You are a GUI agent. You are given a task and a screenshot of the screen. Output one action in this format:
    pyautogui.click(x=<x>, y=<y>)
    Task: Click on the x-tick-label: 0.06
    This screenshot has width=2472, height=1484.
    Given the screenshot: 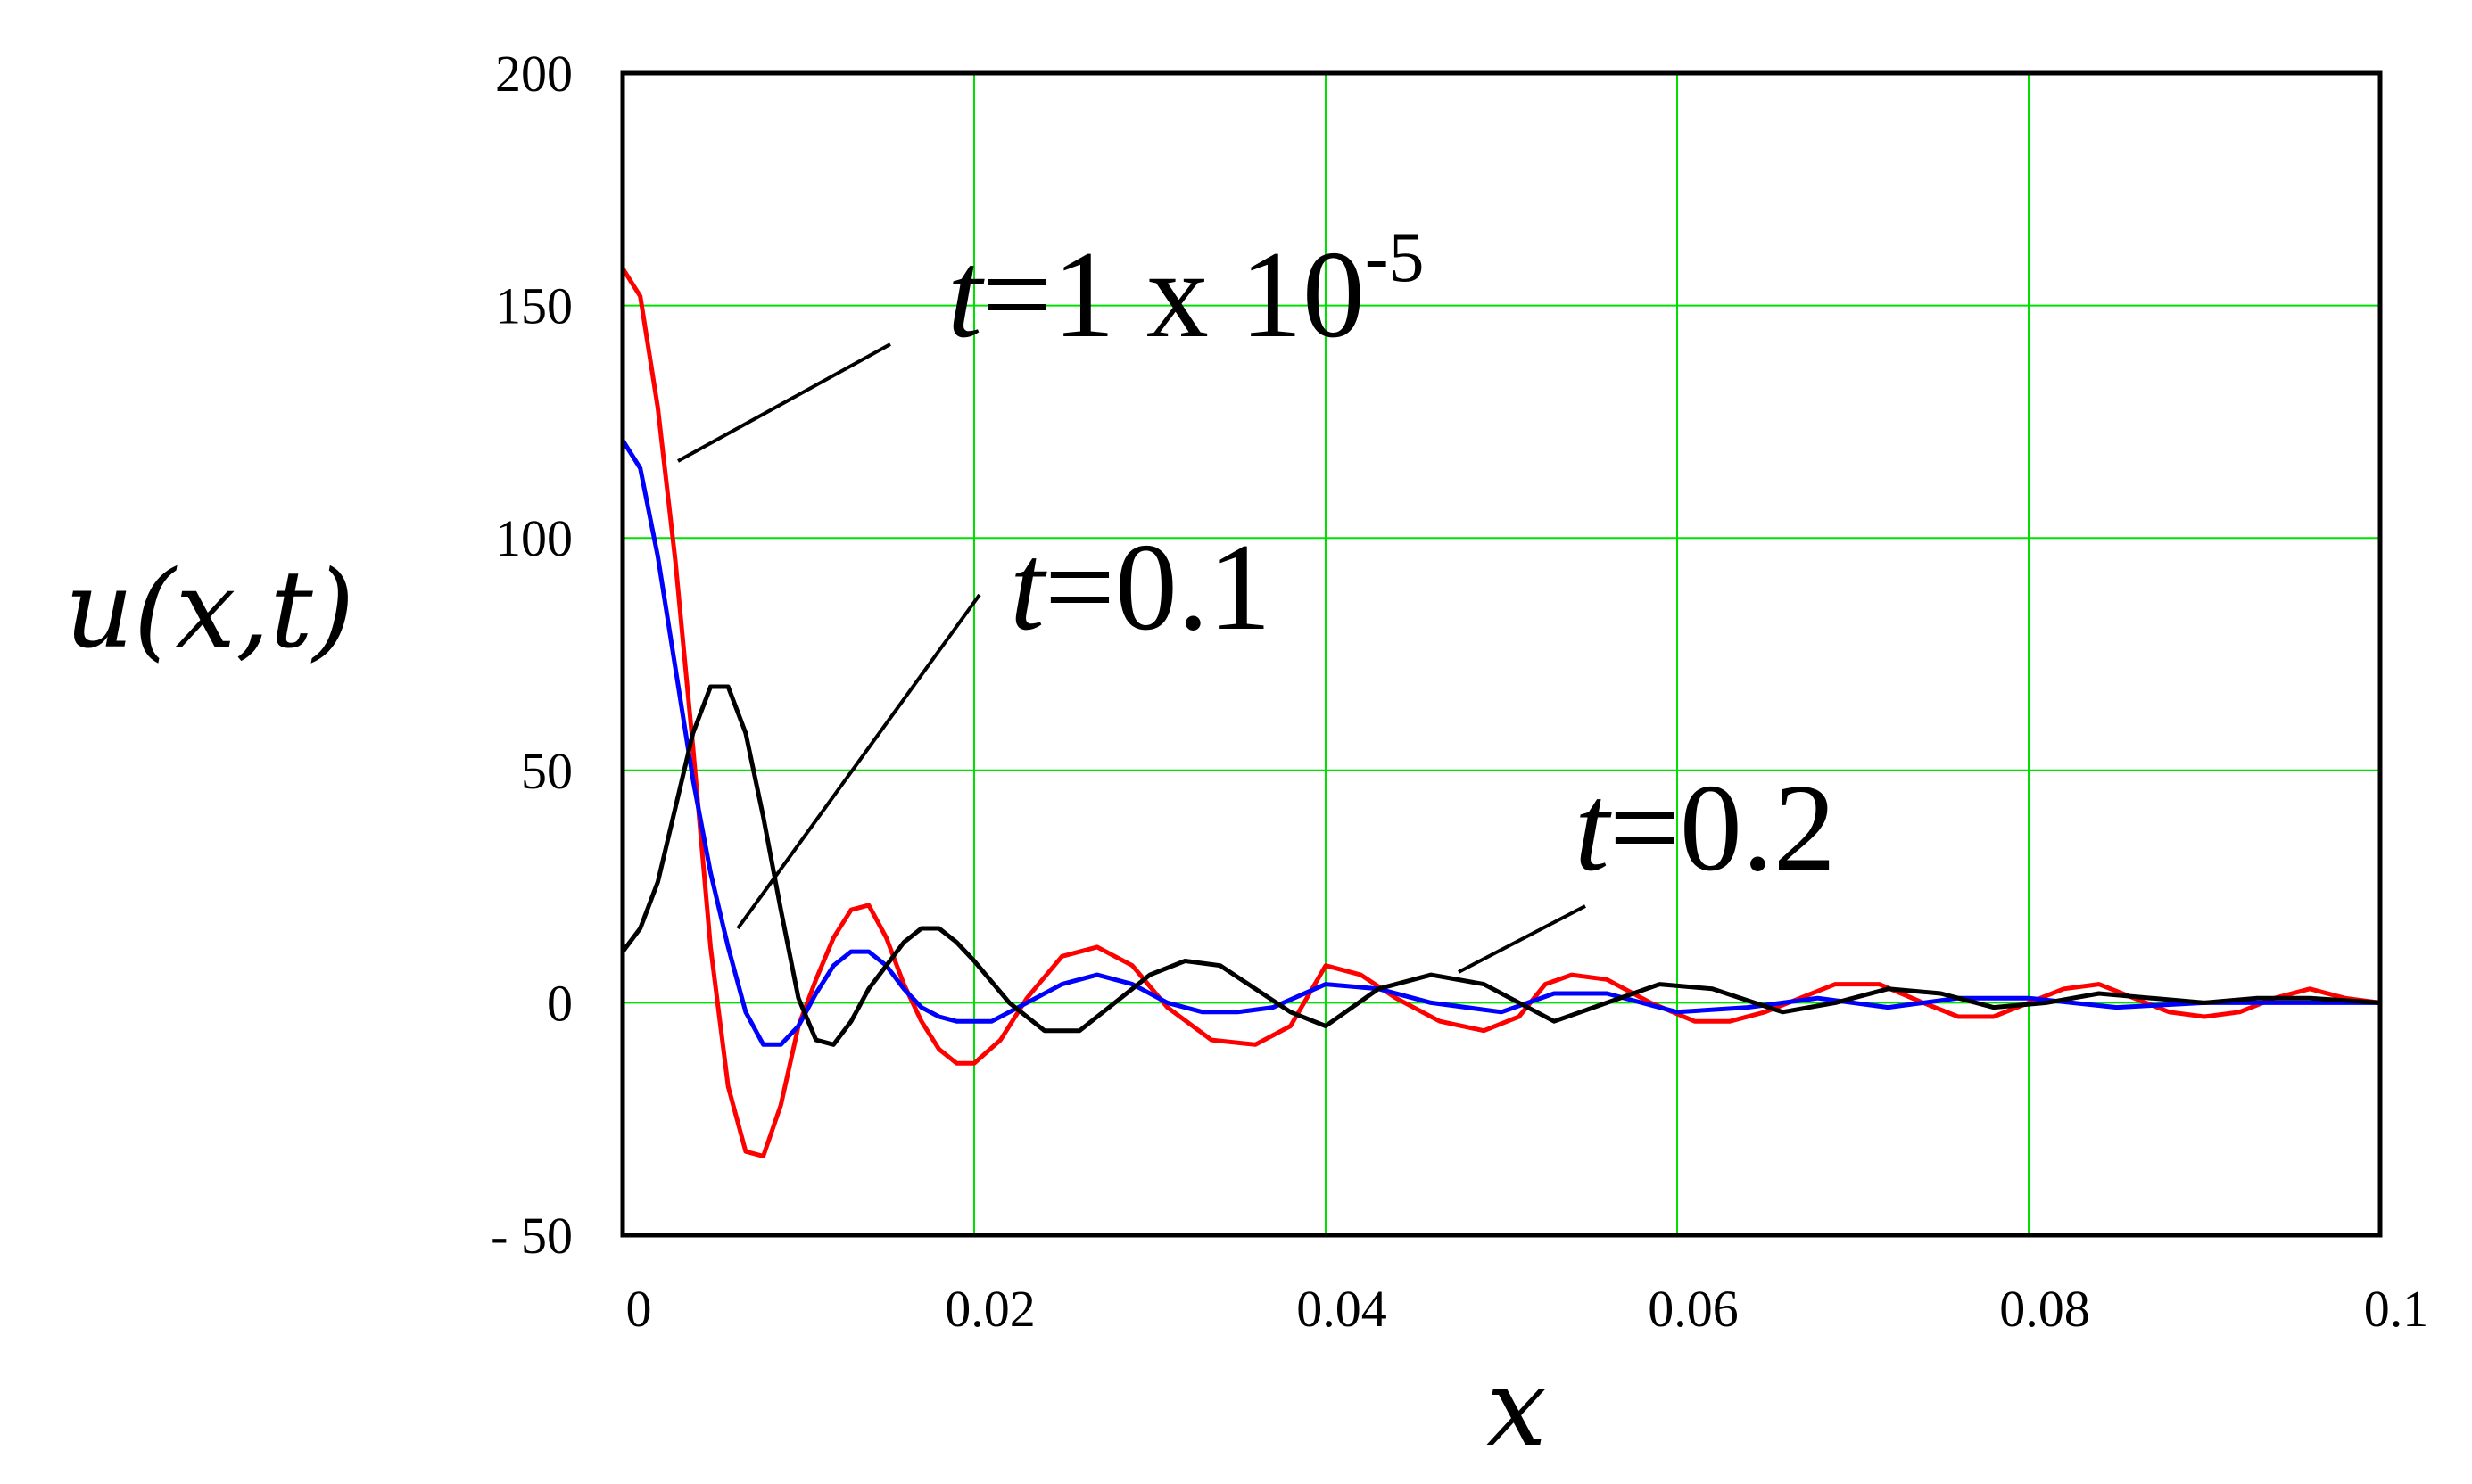 What is the action you would take?
    pyautogui.click(x=1694, y=1309)
    